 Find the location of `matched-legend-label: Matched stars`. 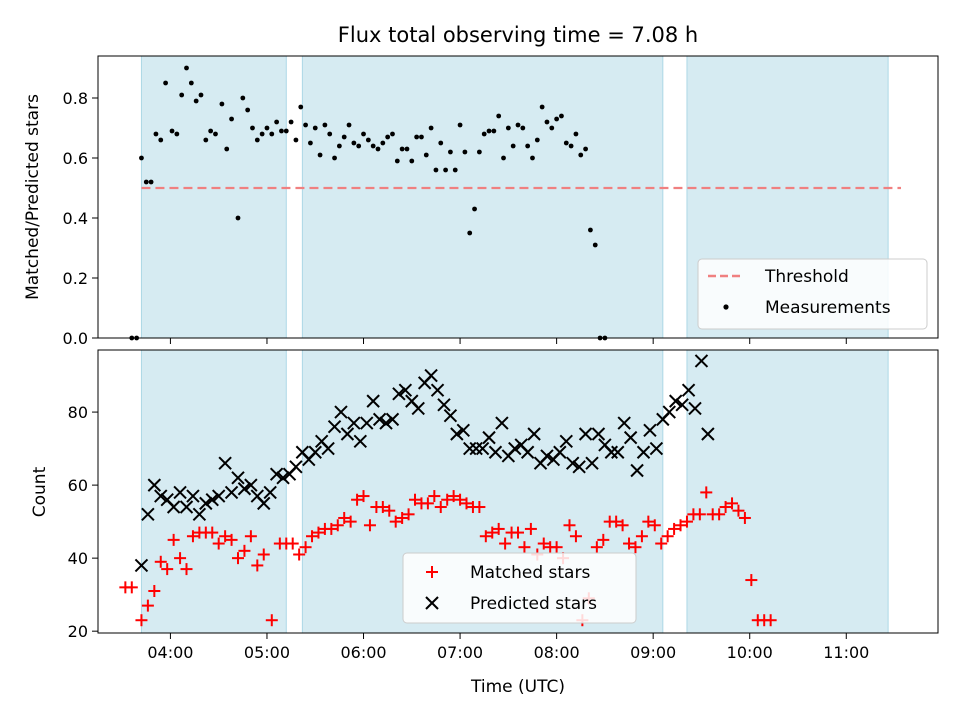

matched-legend-label: Matched stars is located at coordinates (530, 573).